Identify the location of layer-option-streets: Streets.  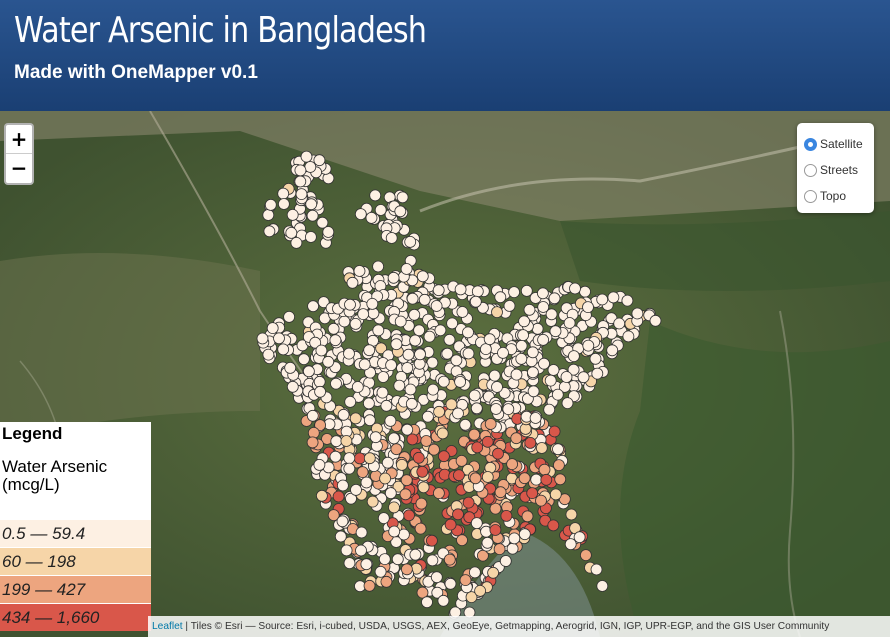
(839, 170).